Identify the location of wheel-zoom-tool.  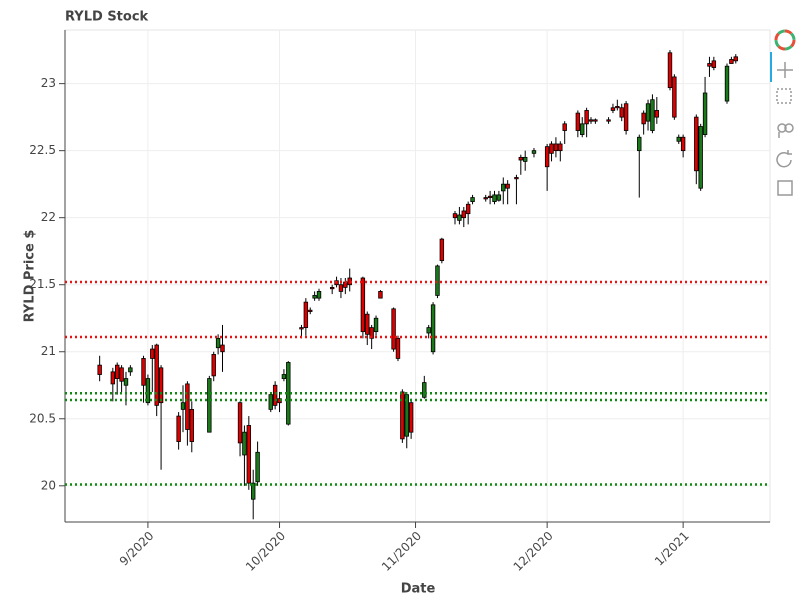
(785, 130).